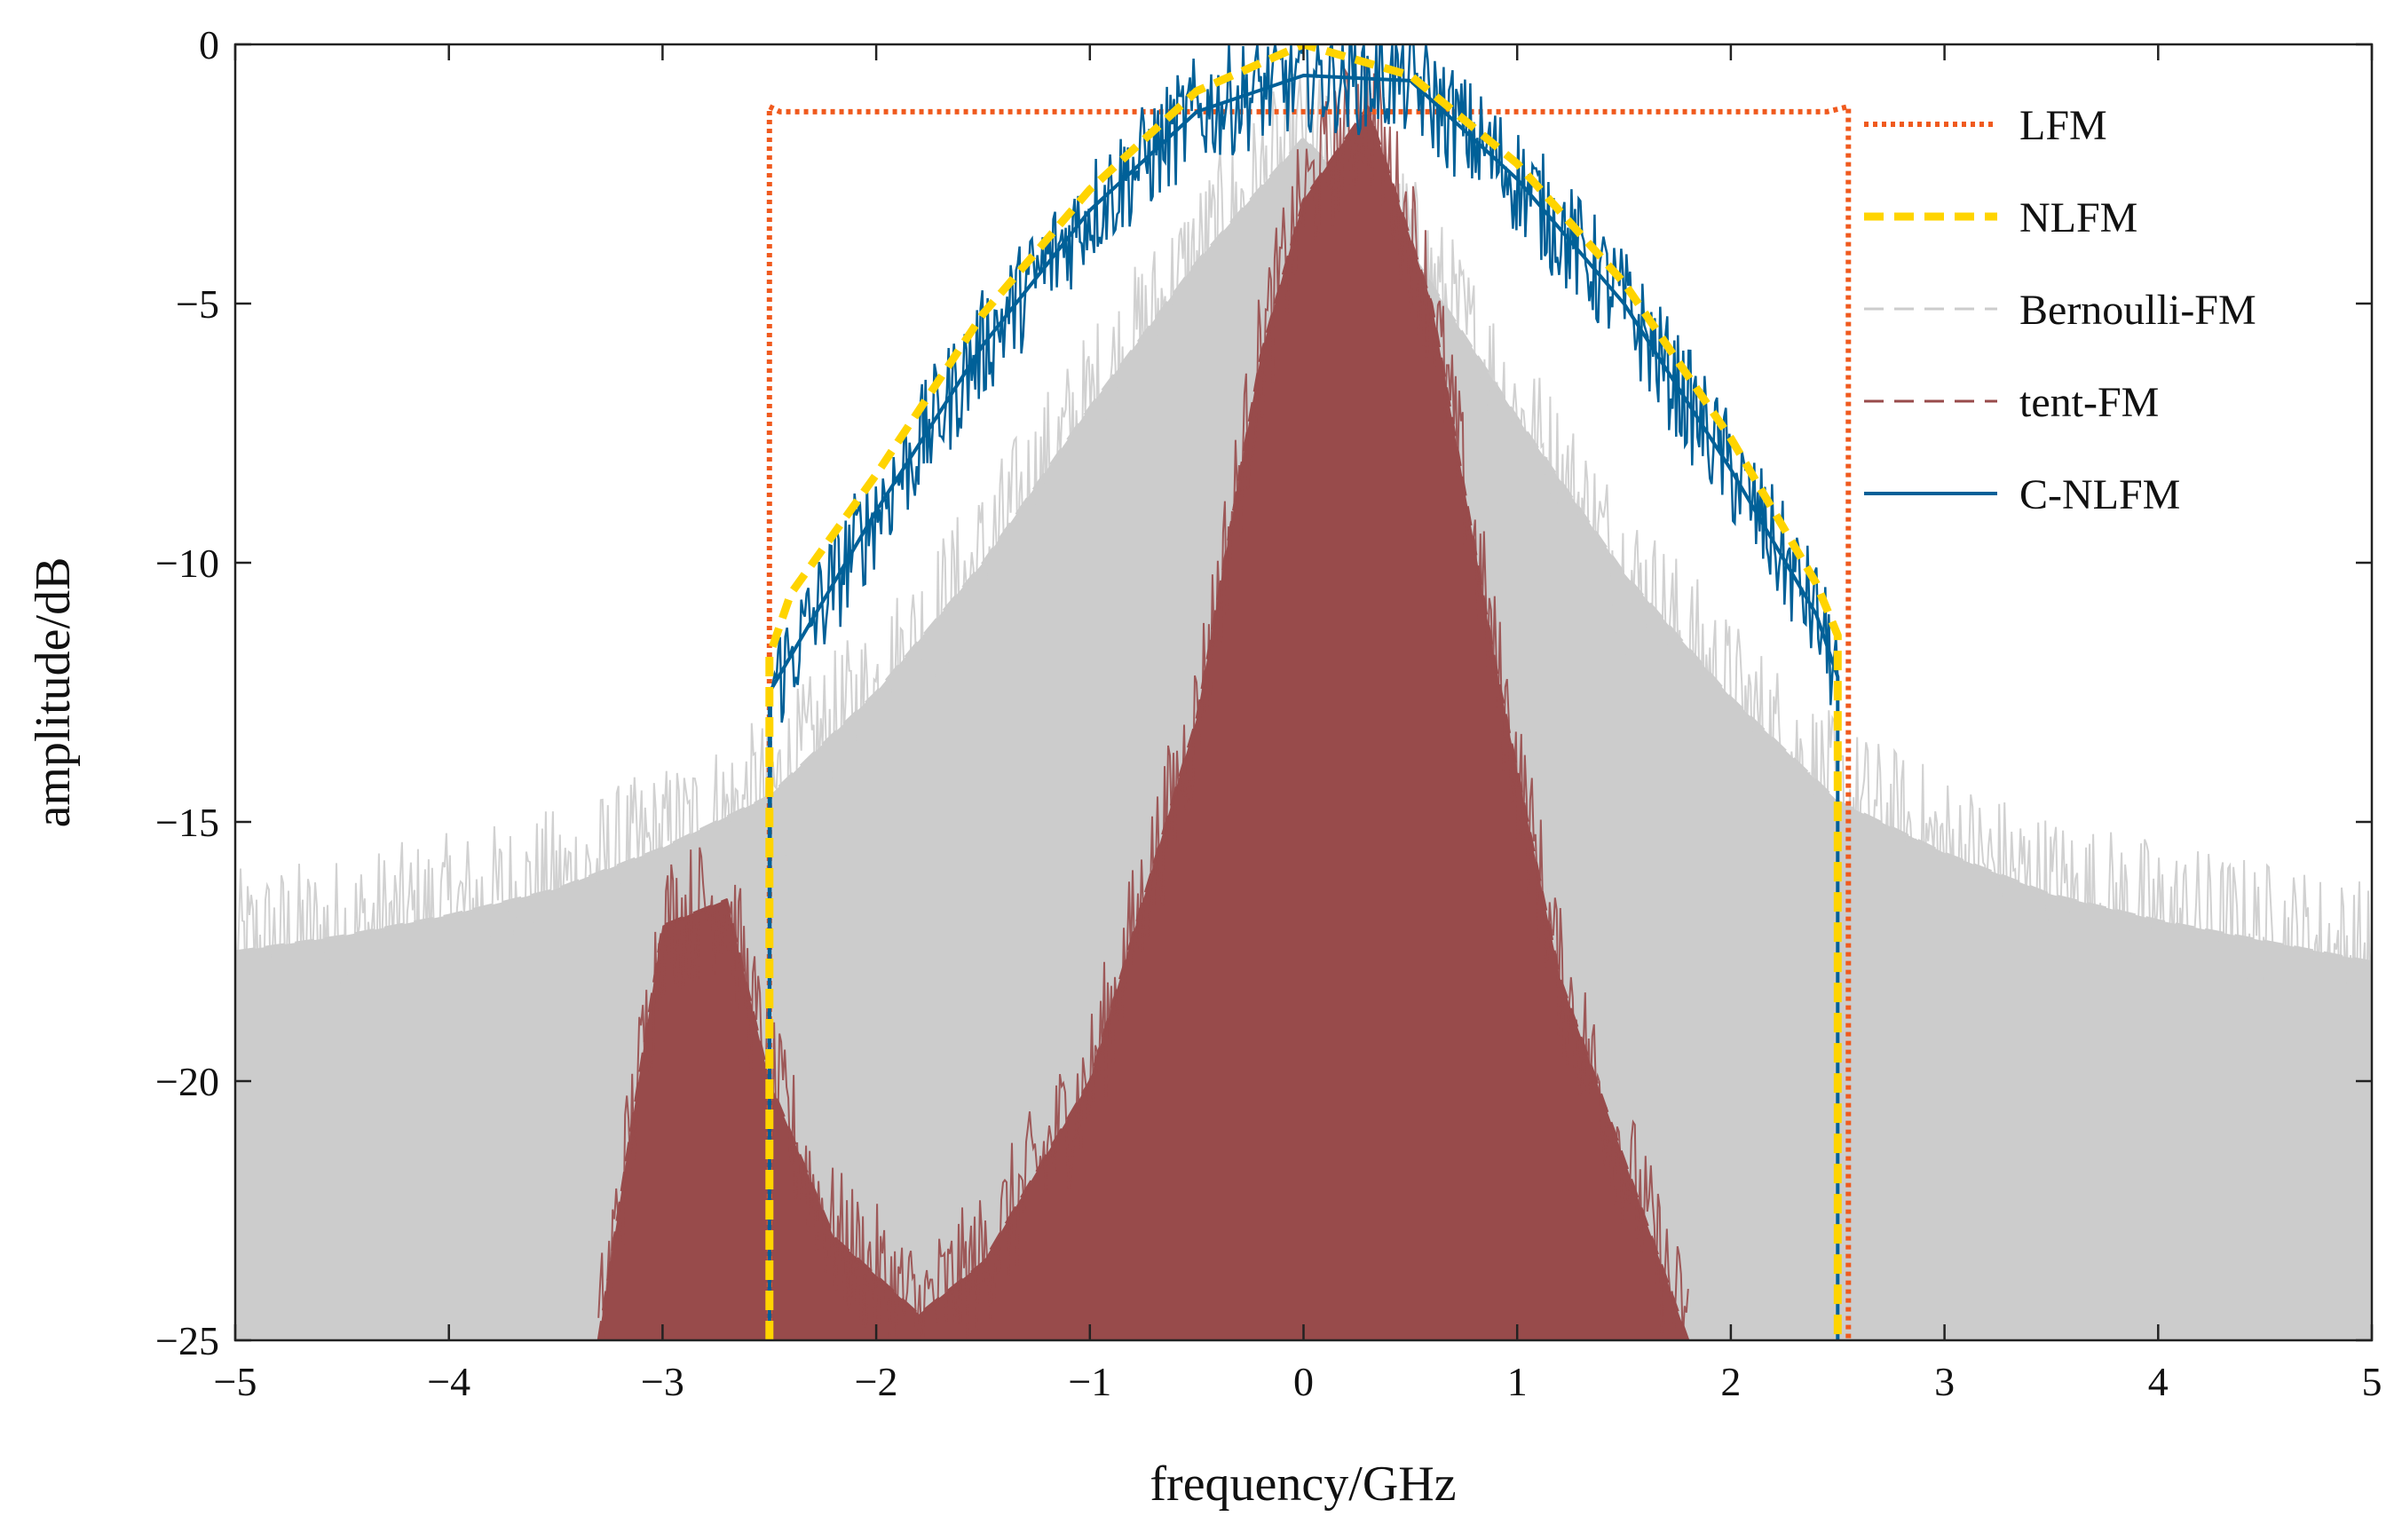 Image resolution: width=2402 pixels, height=1540 pixels. Describe the element at coordinates (2078, 217) in the screenshot. I see `legend-label: NLFM` at that location.